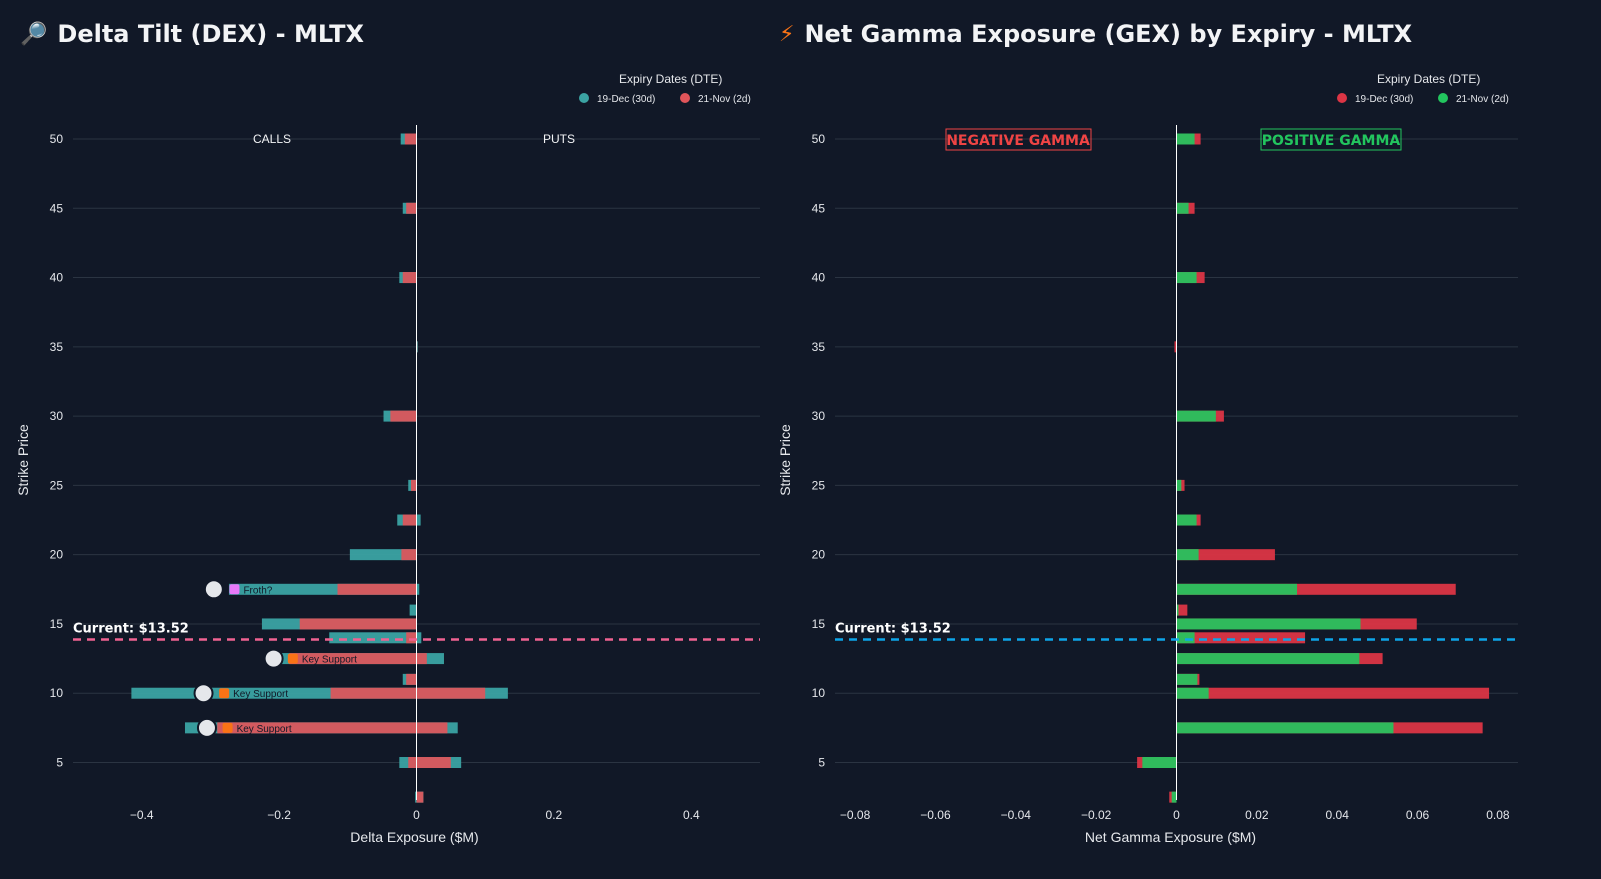 This screenshot has width=1601, height=879. What do you see at coordinates (1418, 815) in the screenshot?
I see `gex-xtick-label: 0.06` at bounding box center [1418, 815].